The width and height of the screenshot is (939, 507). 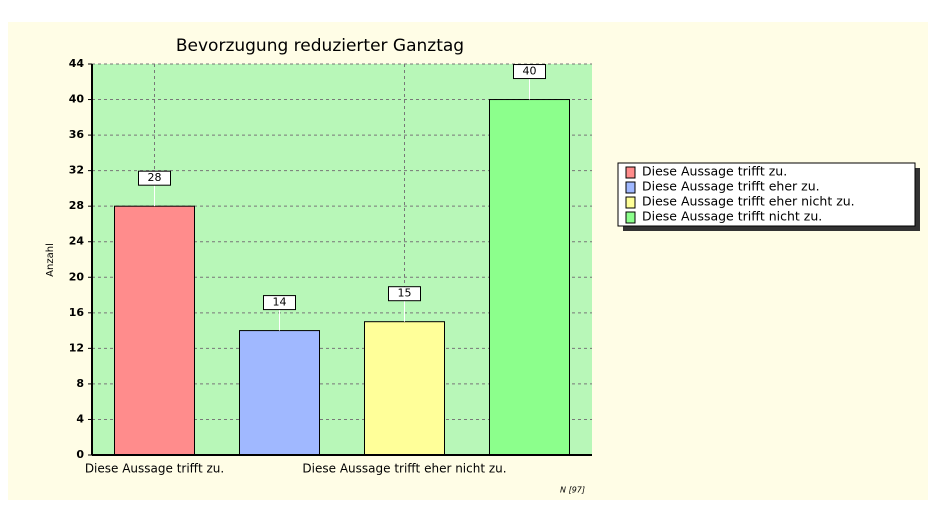 What do you see at coordinates (76, 205) in the screenshot?
I see `y-tick-label: 28` at bounding box center [76, 205].